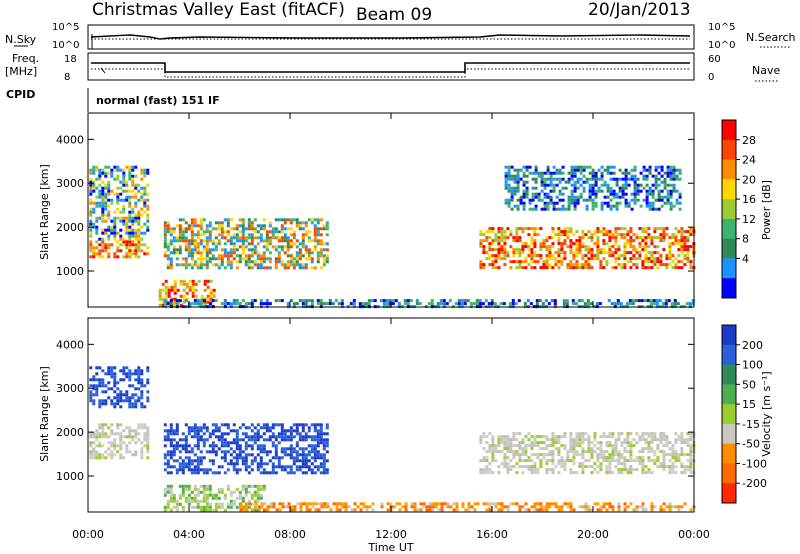  I want to click on x-tick-label: 04:00, so click(189, 534).